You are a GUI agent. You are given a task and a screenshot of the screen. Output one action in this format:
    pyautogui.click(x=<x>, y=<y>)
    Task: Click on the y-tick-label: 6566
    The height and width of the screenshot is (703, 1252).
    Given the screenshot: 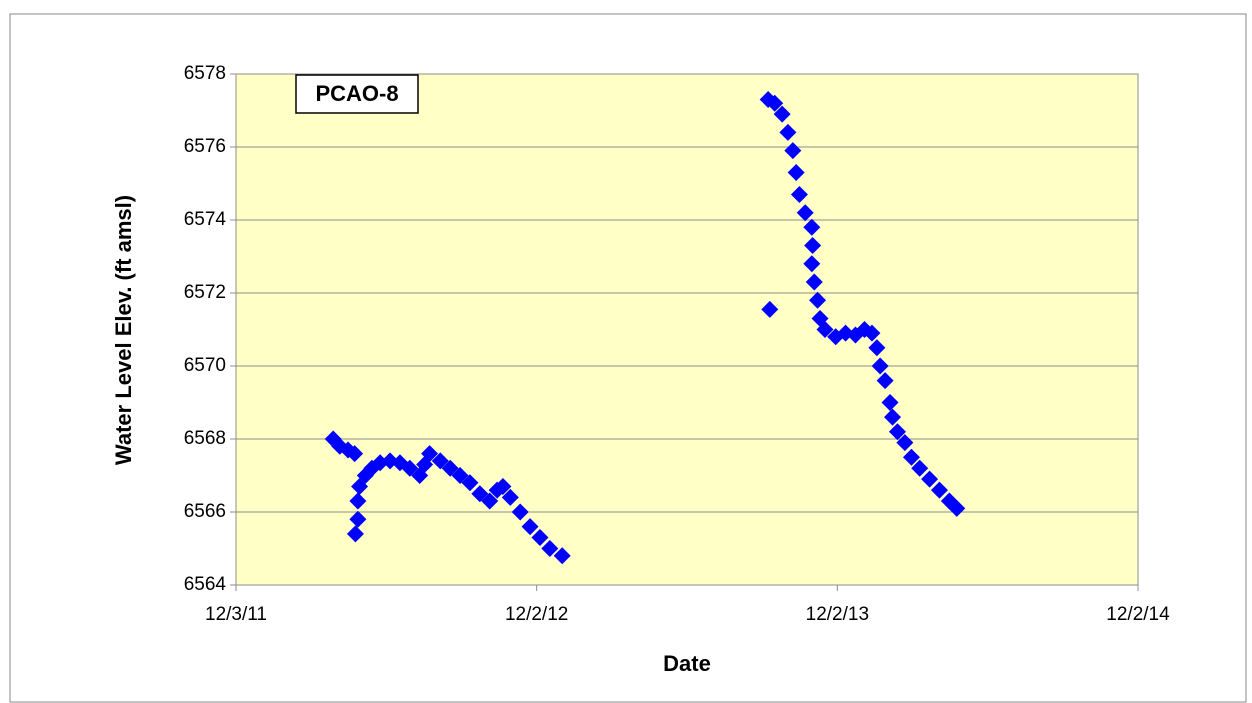 What is the action you would take?
    pyautogui.click(x=205, y=511)
    